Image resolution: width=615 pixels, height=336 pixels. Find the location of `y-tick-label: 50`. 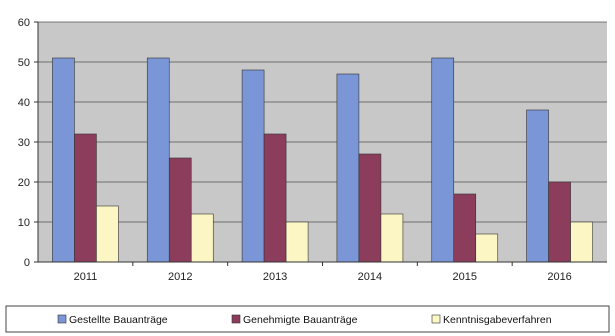

y-tick-label: 50 is located at coordinates (24, 63).